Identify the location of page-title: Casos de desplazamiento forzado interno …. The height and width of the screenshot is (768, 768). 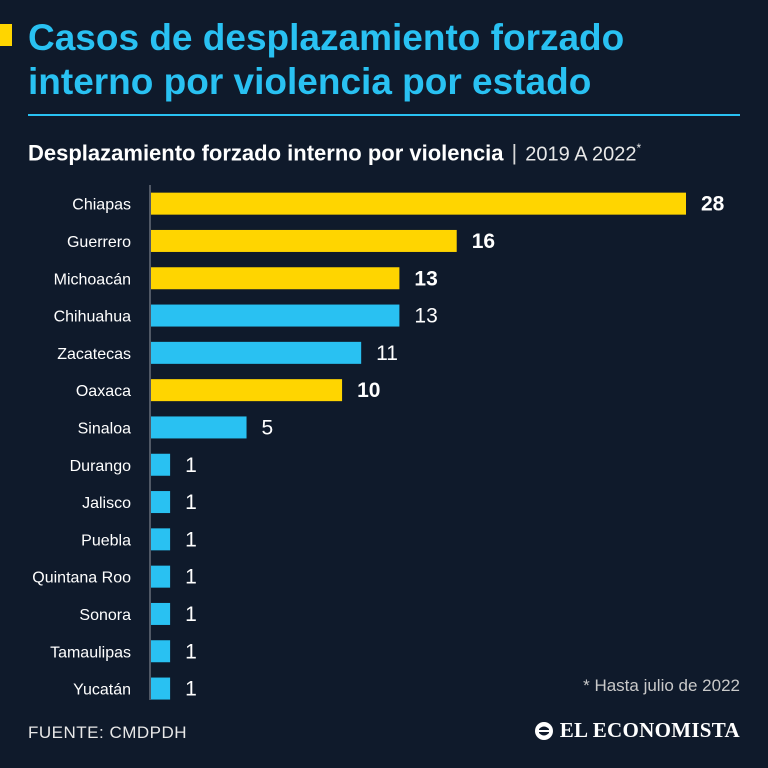
(326, 59).